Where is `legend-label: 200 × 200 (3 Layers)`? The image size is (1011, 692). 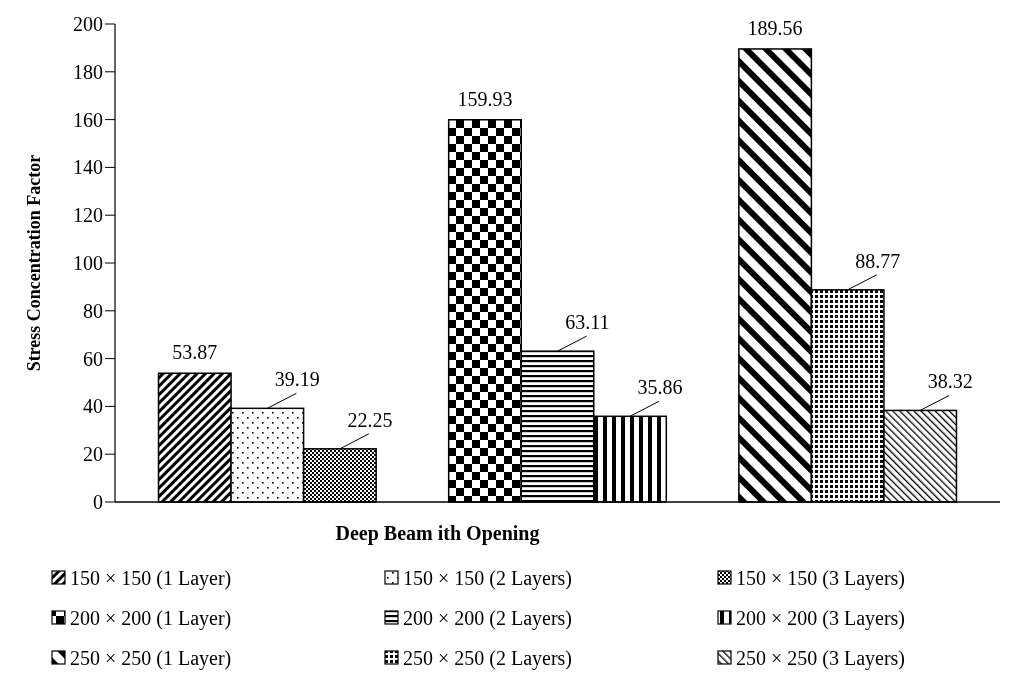
legend-label: 200 × 200 (3 Layers) is located at coordinates (821, 618).